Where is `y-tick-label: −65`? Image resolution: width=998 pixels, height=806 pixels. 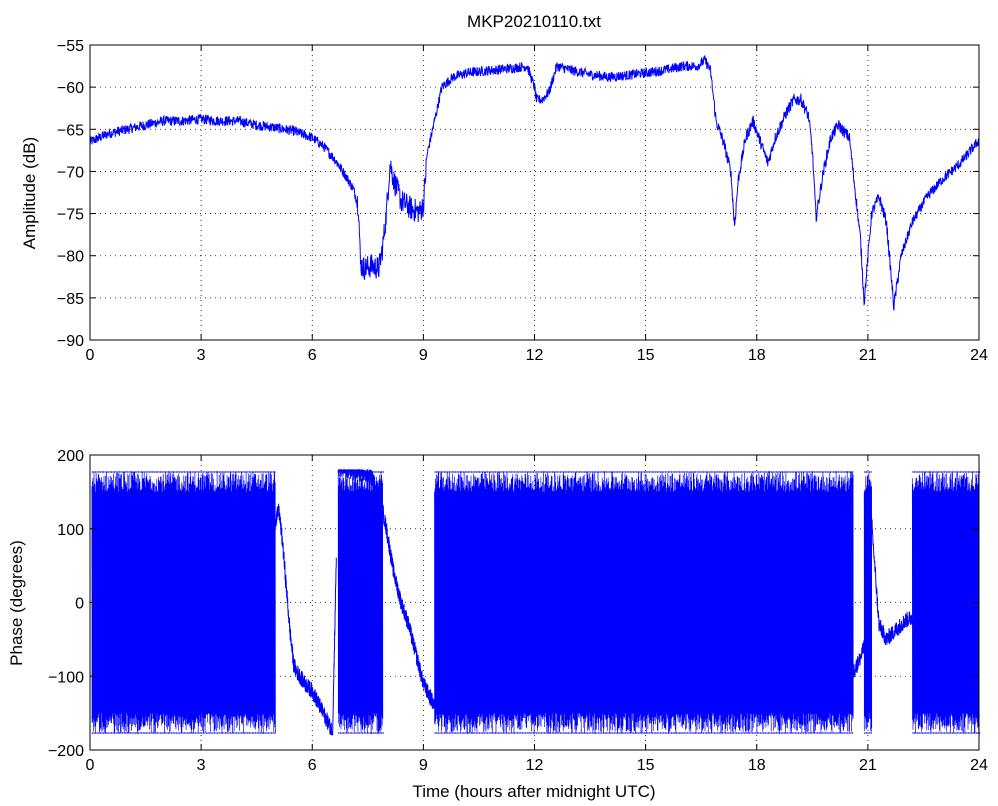
y-tick-label: −65 is located at coordinates (70, 130).